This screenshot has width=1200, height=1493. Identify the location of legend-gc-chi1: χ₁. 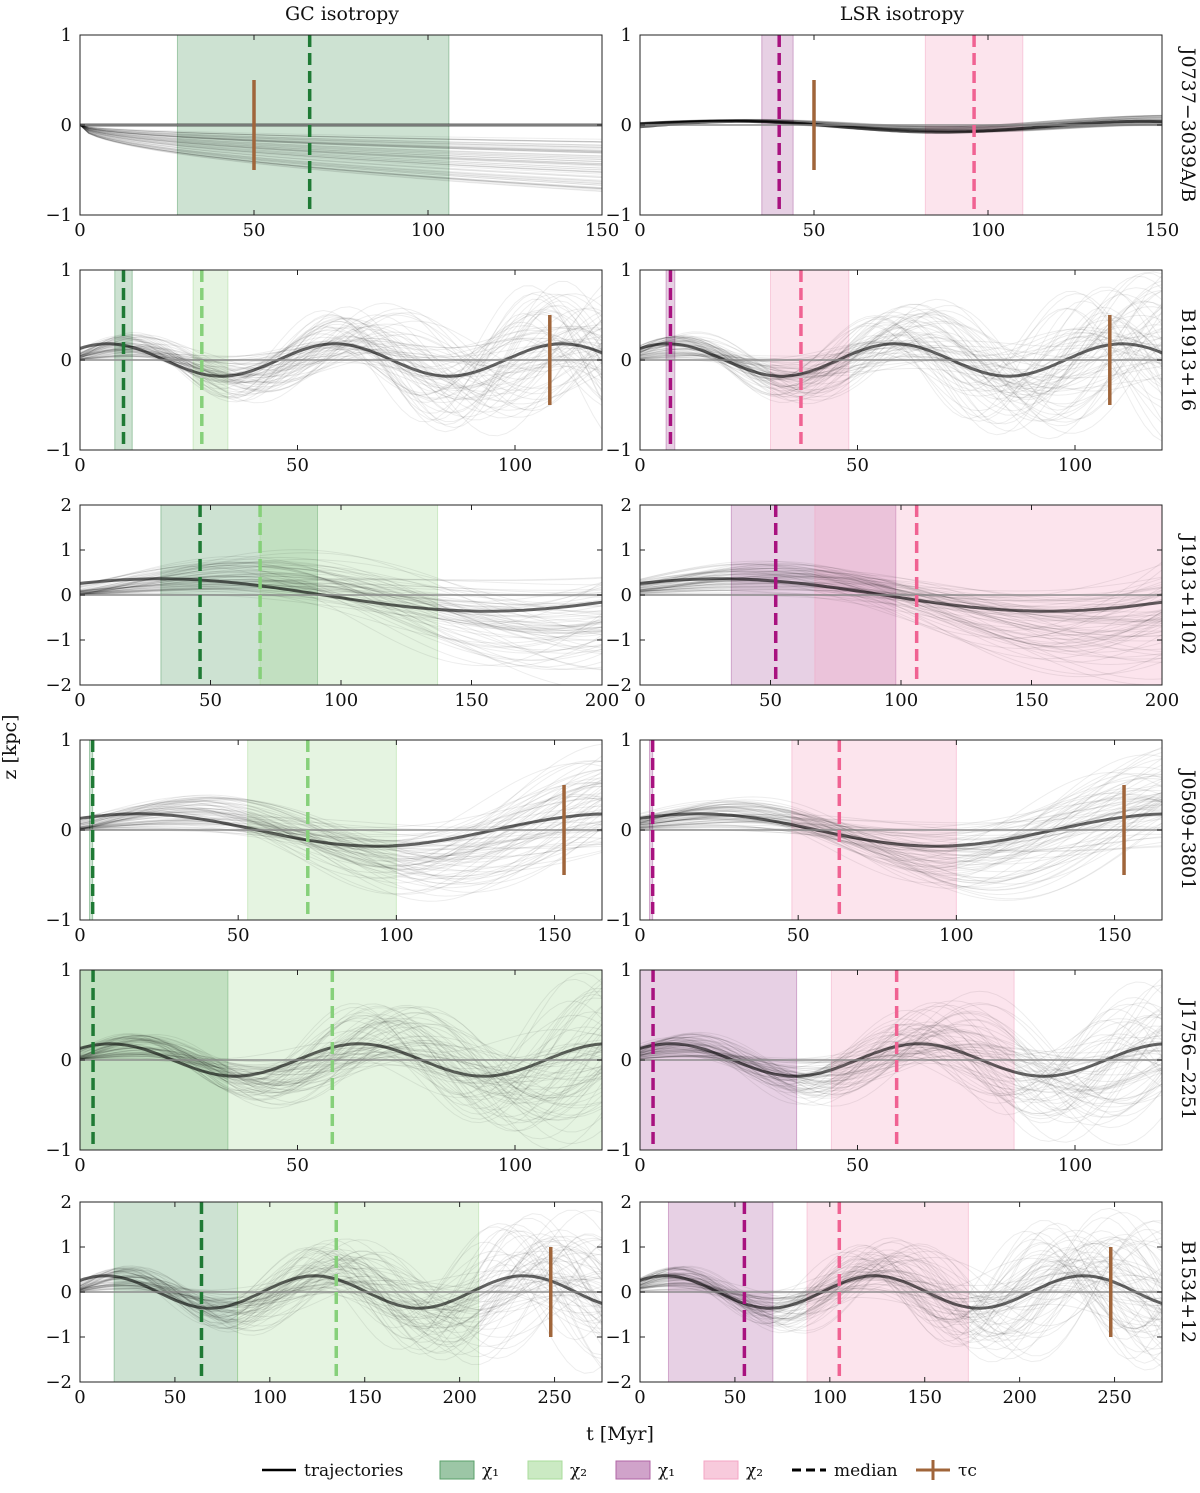
(469, 1470).